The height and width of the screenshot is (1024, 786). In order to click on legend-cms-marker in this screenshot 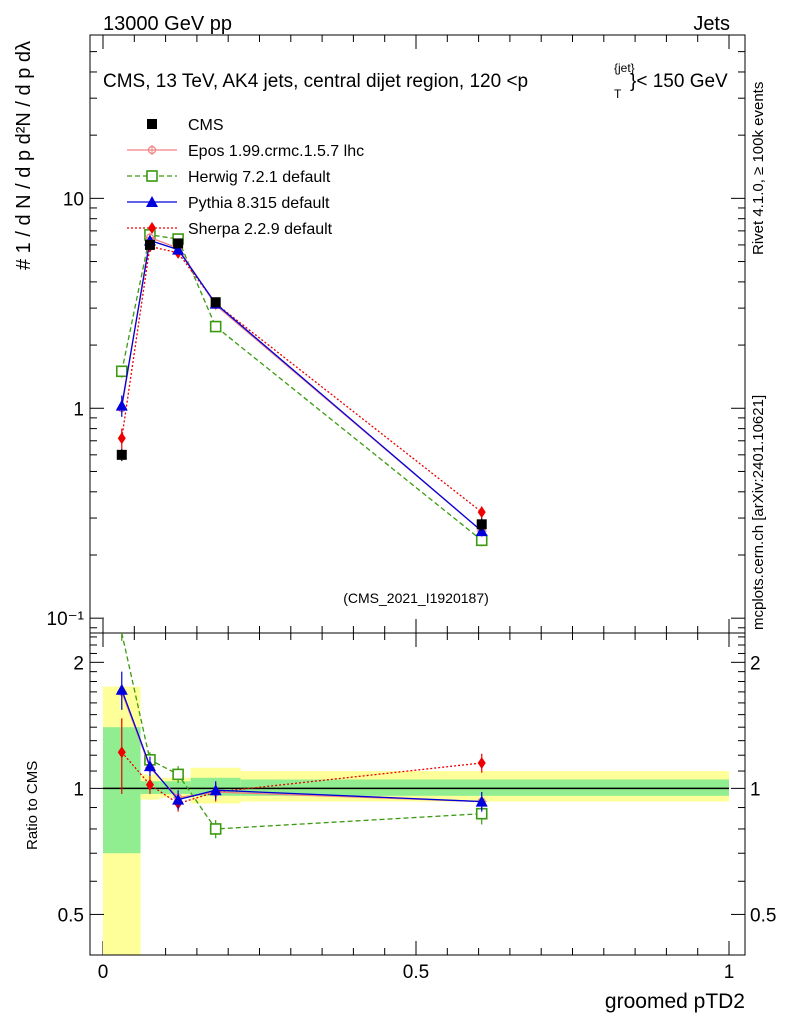, I will do `click(152, 124)`.